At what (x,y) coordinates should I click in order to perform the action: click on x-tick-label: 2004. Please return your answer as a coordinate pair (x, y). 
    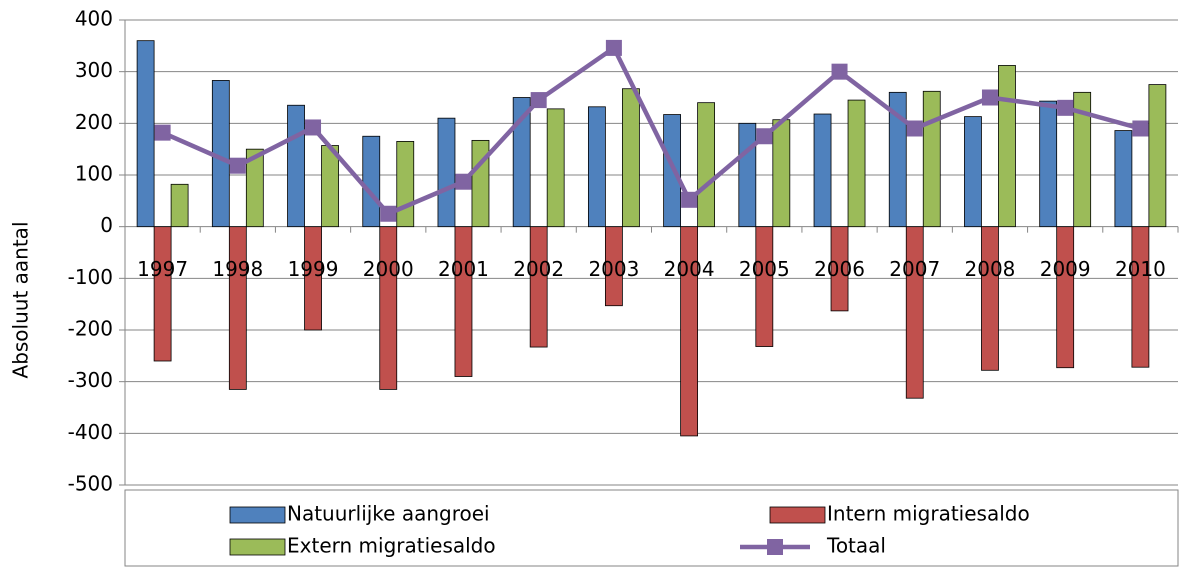
    Looking at the image, I should click on (689, 269).